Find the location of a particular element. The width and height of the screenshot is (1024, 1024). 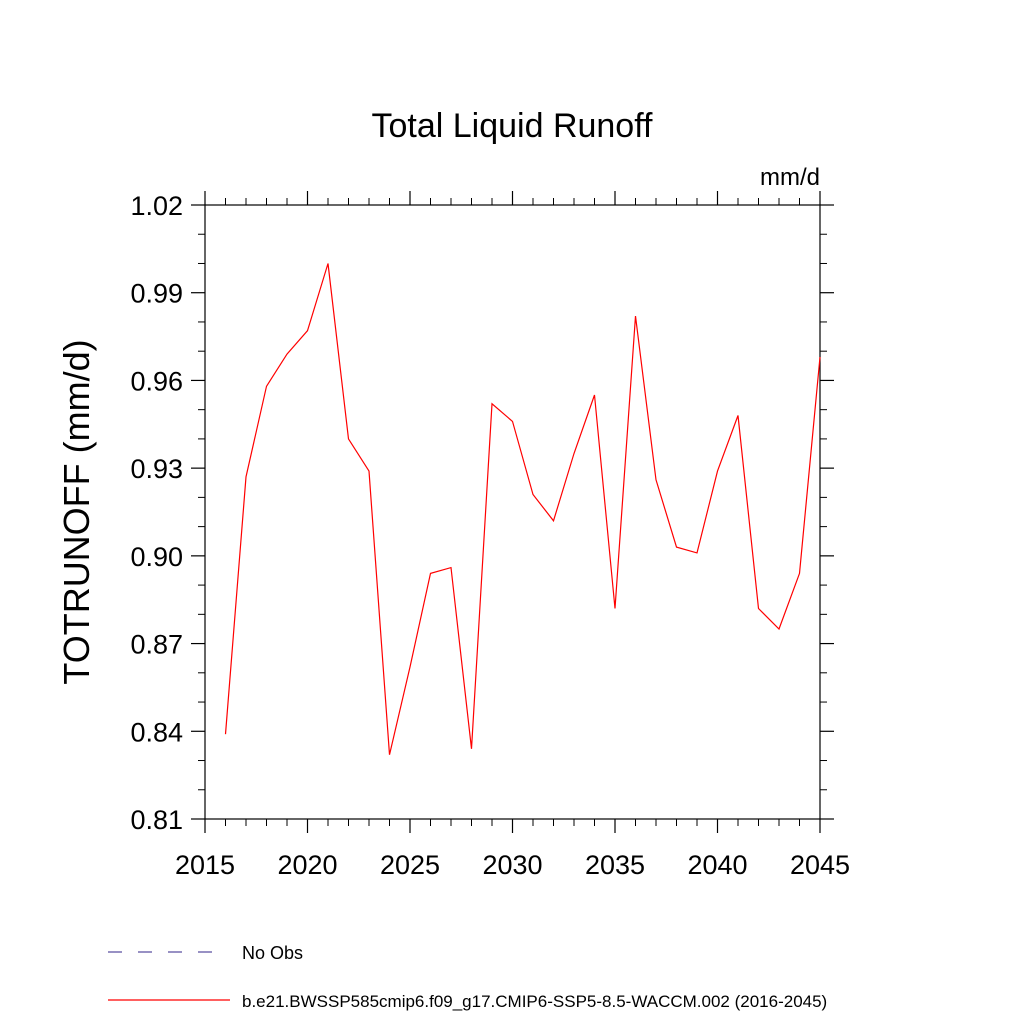

x-tick-label: 2020 is located at coordinates (307, 865).